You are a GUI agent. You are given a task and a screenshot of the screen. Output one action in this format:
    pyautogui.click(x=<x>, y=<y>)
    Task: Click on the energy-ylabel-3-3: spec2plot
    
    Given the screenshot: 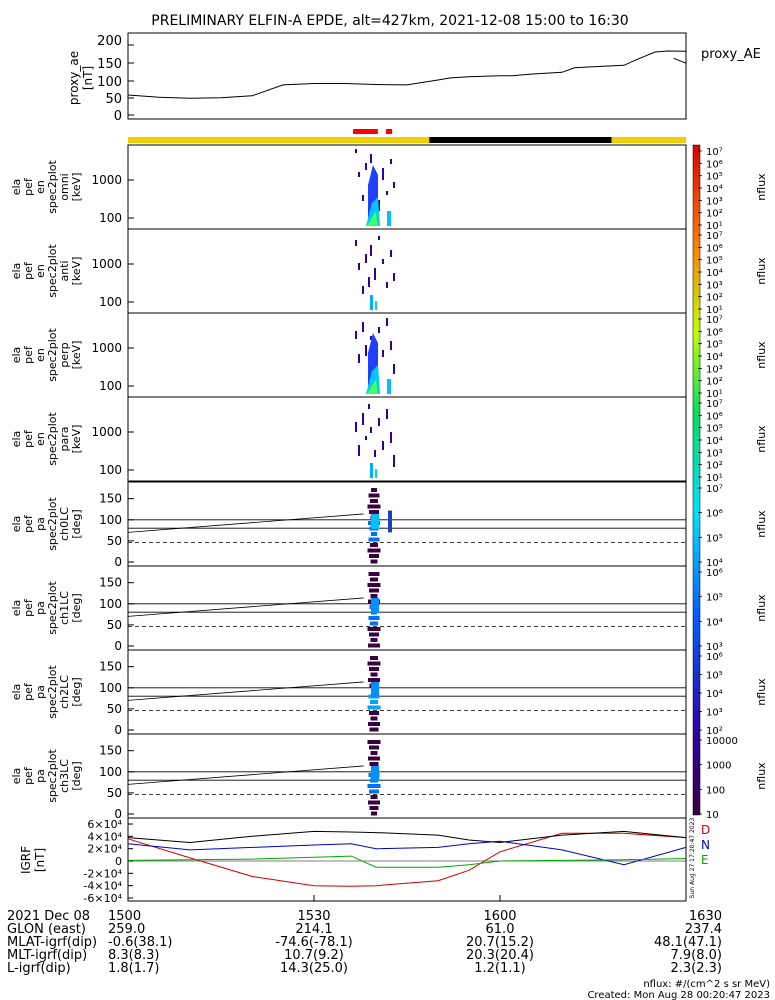 What is the action you would take?
    pyautogui.click(x=52, y=439)
    